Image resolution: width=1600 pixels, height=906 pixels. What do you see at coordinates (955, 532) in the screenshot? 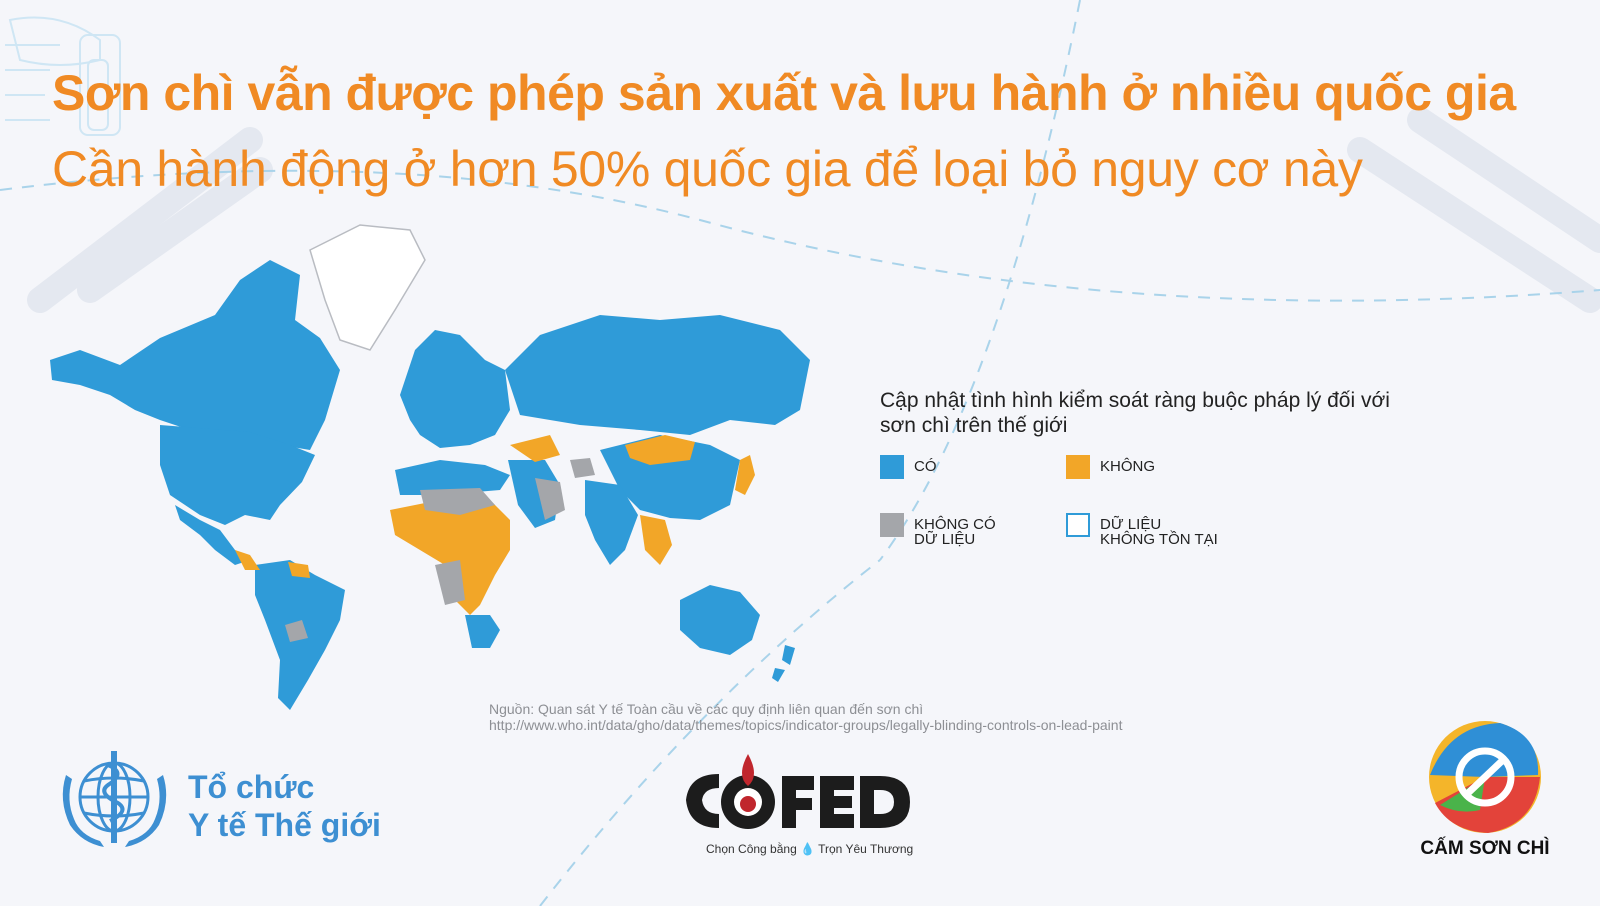
I see `legend-label-no-data: KHÔNG CÓ DỮ LIỆU` at bounding box center [955, 532].